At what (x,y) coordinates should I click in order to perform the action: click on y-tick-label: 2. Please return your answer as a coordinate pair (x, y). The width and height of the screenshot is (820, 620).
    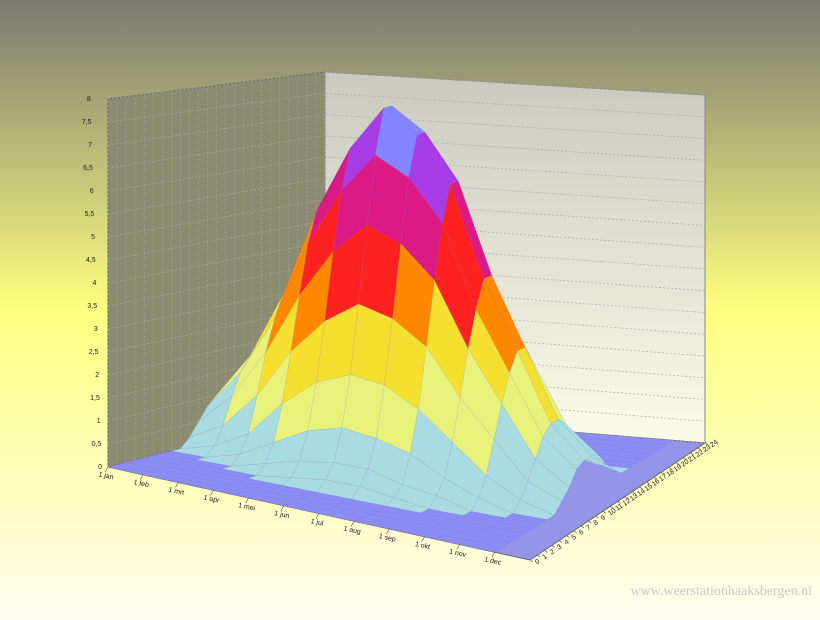
    Looking at the image, I should click on (552, 552).